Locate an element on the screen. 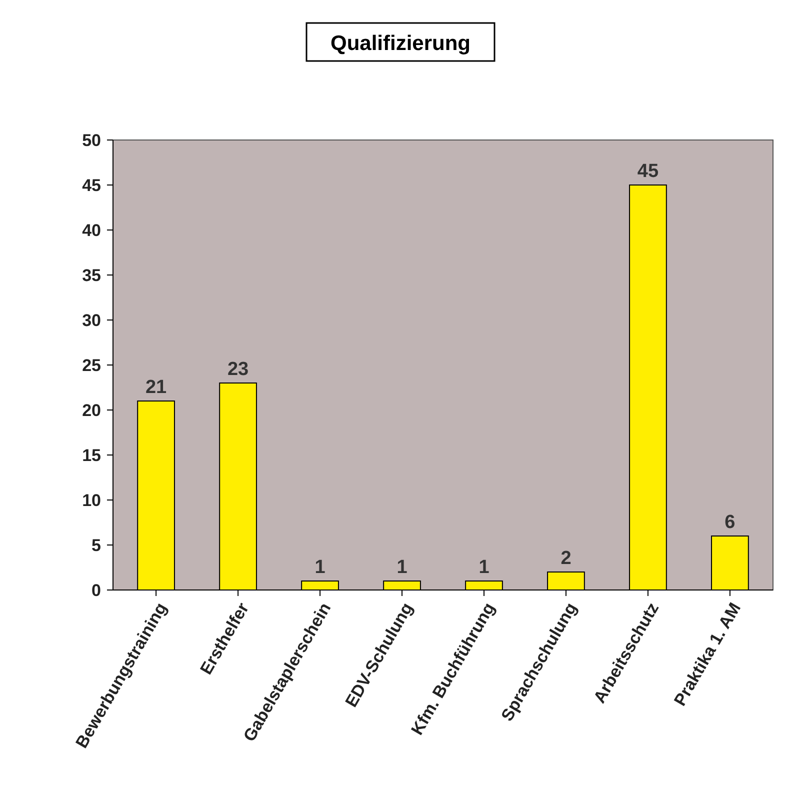  y-tick-label: 35 is located at coordinates (91, 275).